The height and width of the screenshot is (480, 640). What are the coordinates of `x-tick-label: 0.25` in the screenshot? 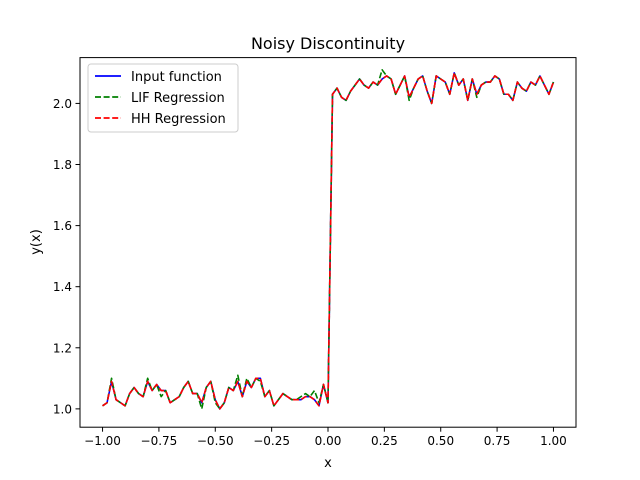 It's located at (384, 441).